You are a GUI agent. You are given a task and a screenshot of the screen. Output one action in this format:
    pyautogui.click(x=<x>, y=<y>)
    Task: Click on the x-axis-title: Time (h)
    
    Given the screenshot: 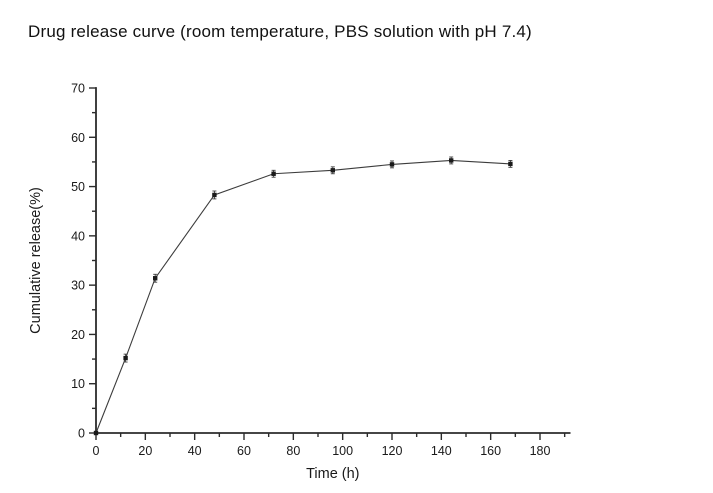 What is the action you would take?
    pyautogui.click(x=332, y=474)
    